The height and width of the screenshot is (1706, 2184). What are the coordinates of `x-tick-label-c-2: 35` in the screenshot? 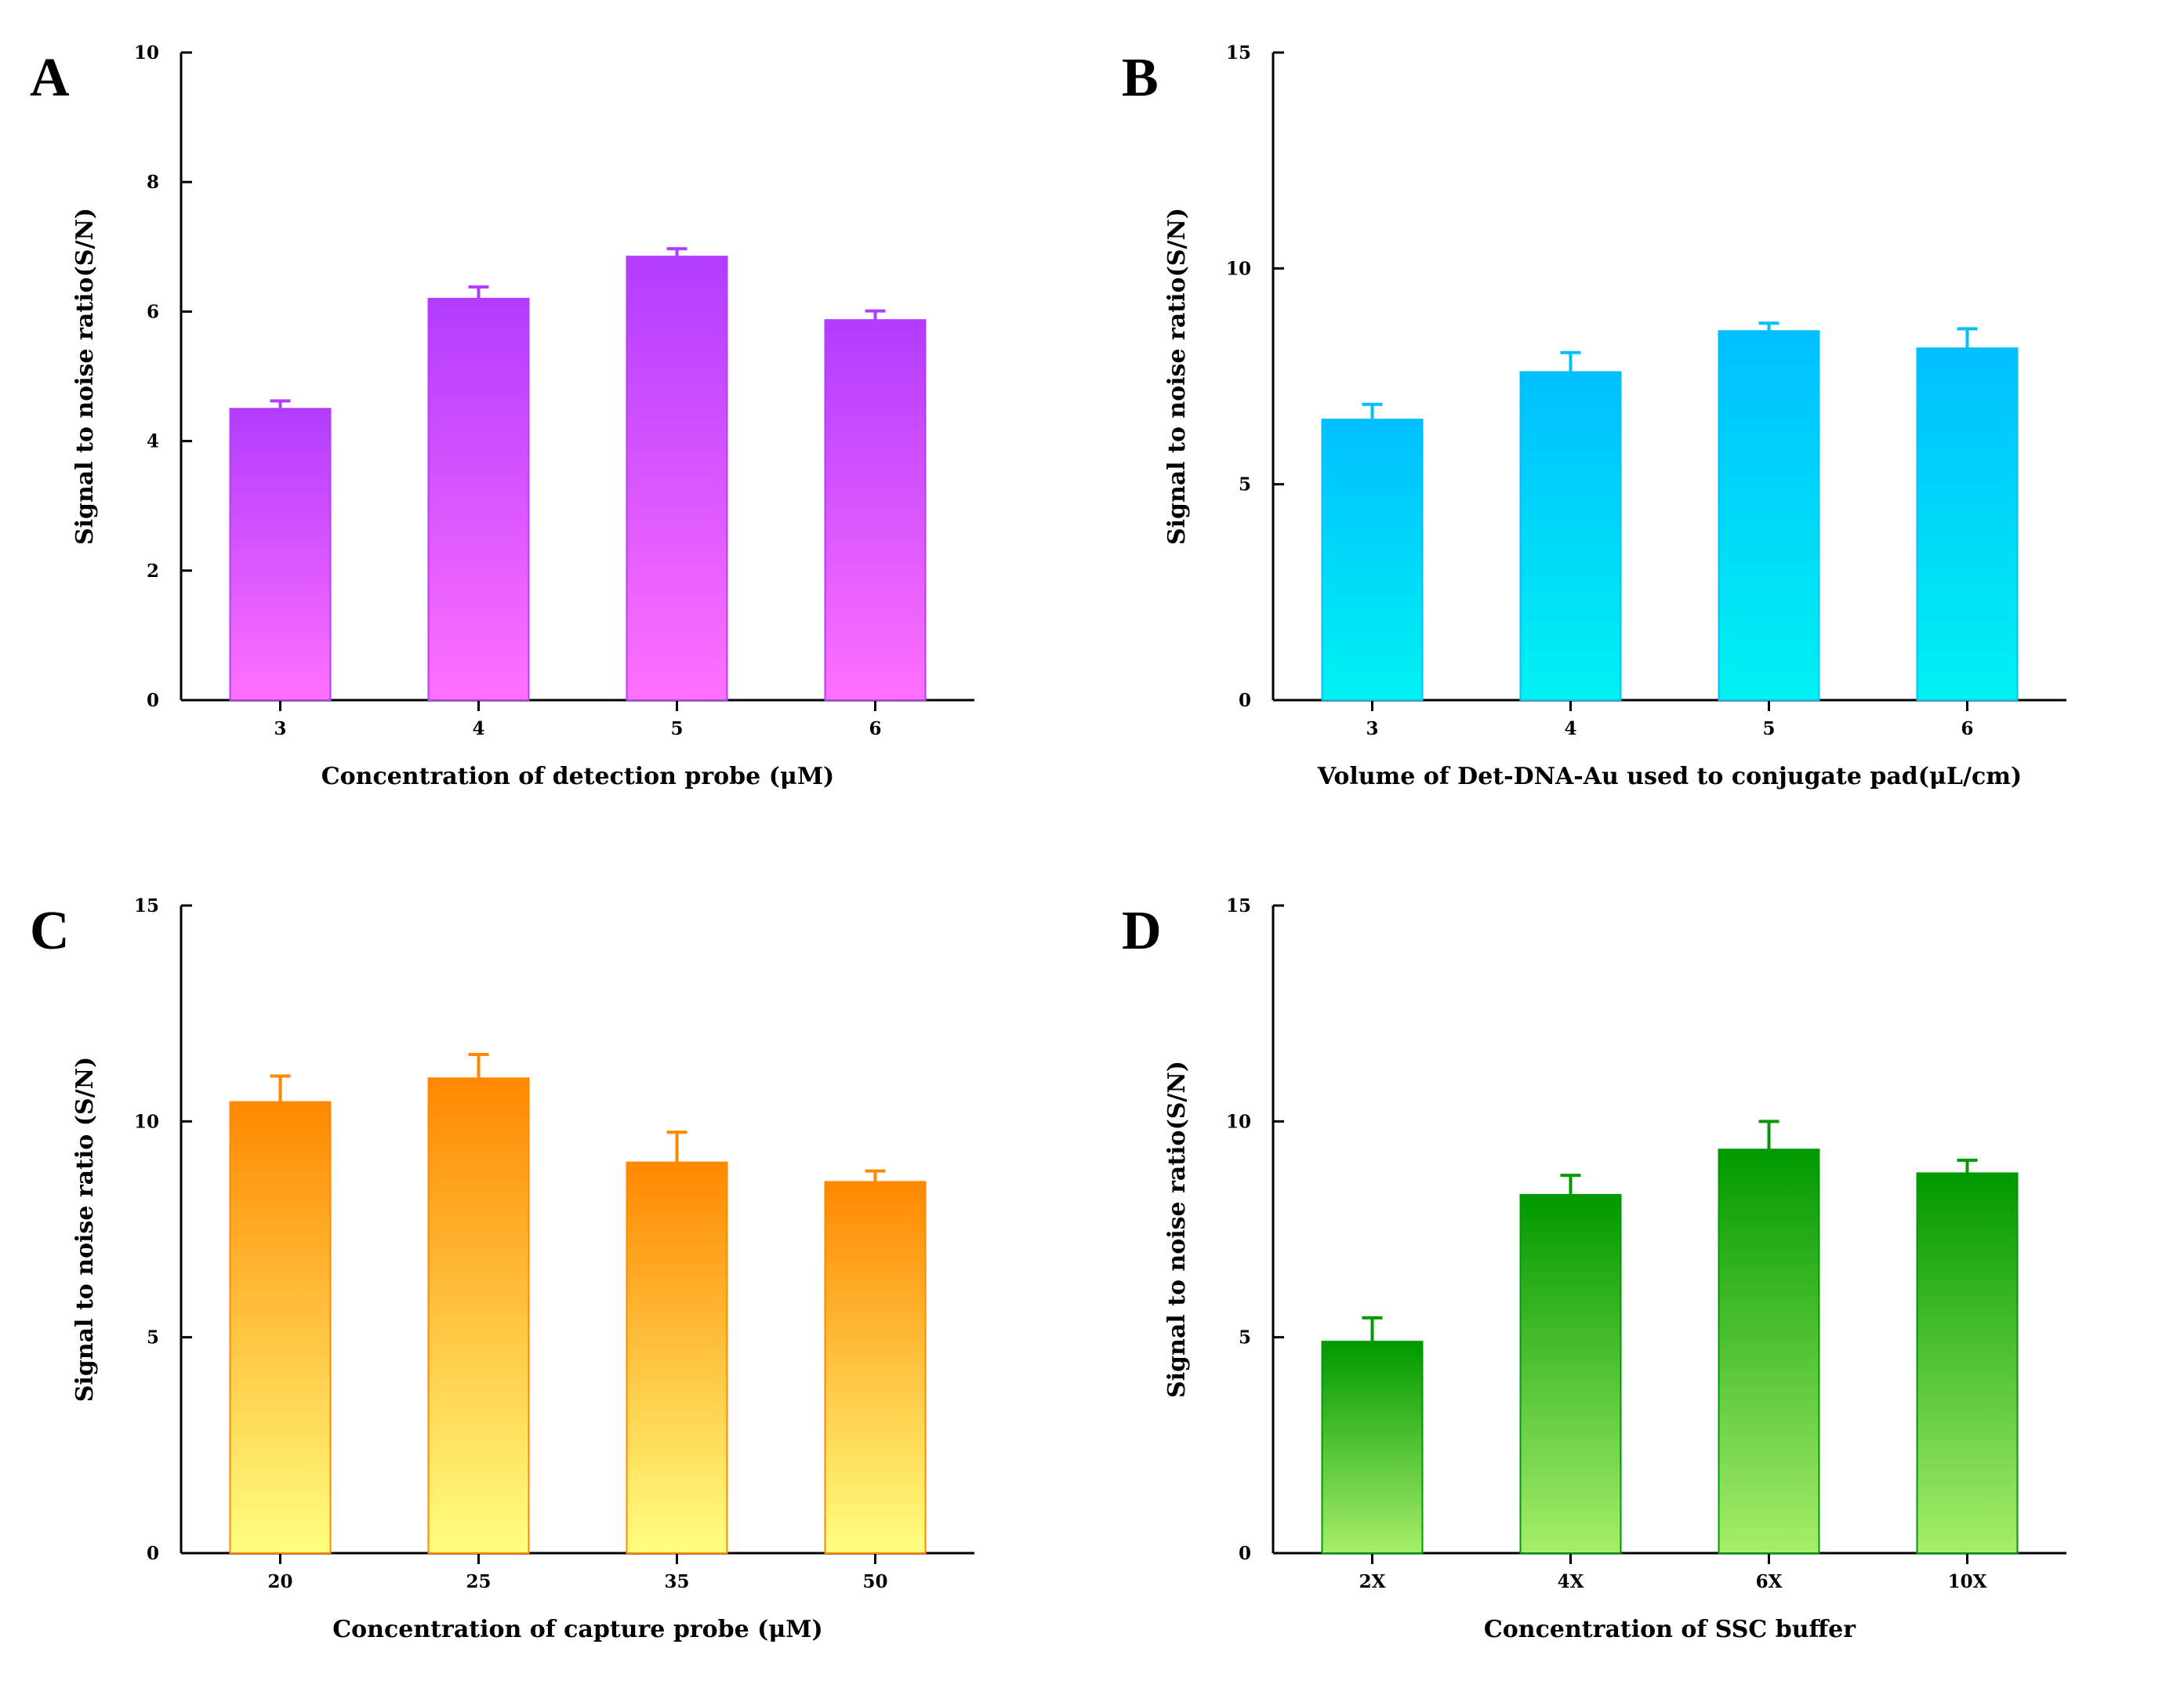 It's located at (676, 1581).